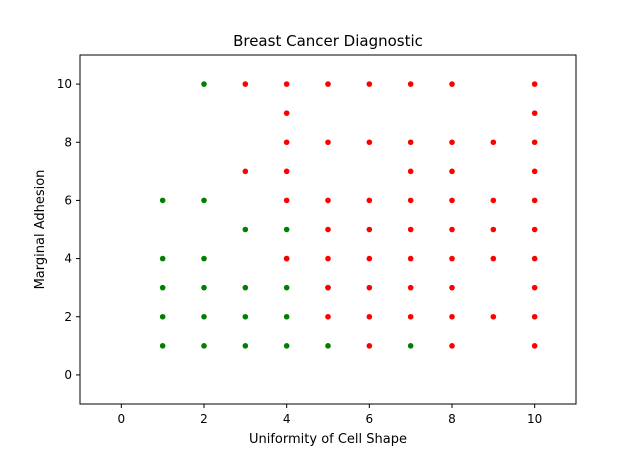 This screenshot has height=454, width=640. Describe the element at coordinates (64, 84) in the screenshot. I see `y-tick-label: 10` at that location.